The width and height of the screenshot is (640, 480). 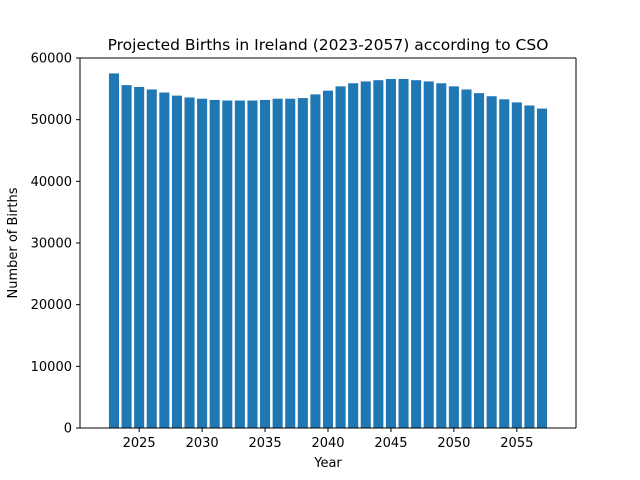 I want to click on x-axis-label: Year, so click(x=327, y=463).